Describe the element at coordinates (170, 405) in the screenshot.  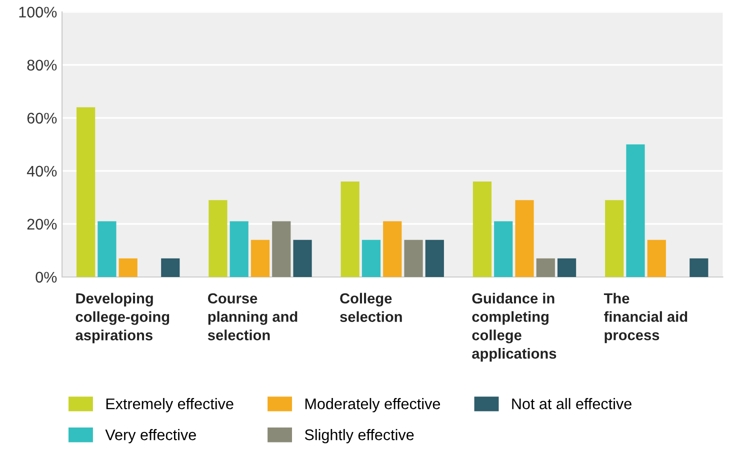
I see `legend-label: Extremely effective` at that location.